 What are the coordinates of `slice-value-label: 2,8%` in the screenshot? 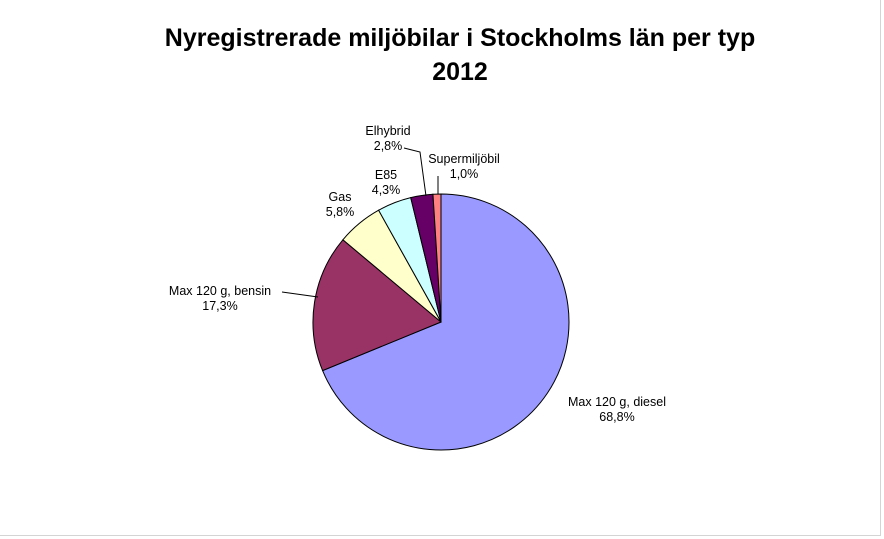 It's located at (388, 146).